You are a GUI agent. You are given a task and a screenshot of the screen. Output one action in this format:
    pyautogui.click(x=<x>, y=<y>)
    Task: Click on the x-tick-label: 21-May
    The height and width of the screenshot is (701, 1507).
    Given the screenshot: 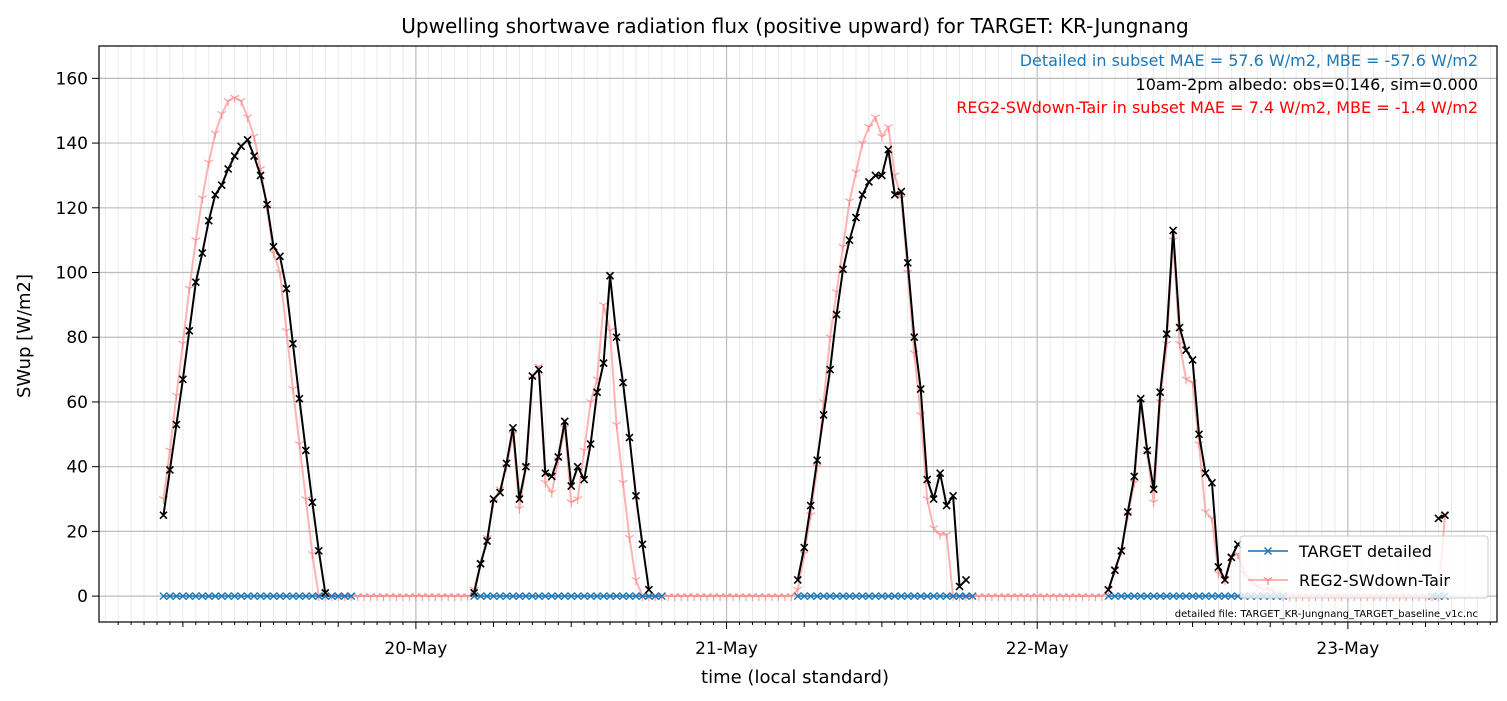 What is the action you would take?
    pyautogui.click(x=726, y=649)
    